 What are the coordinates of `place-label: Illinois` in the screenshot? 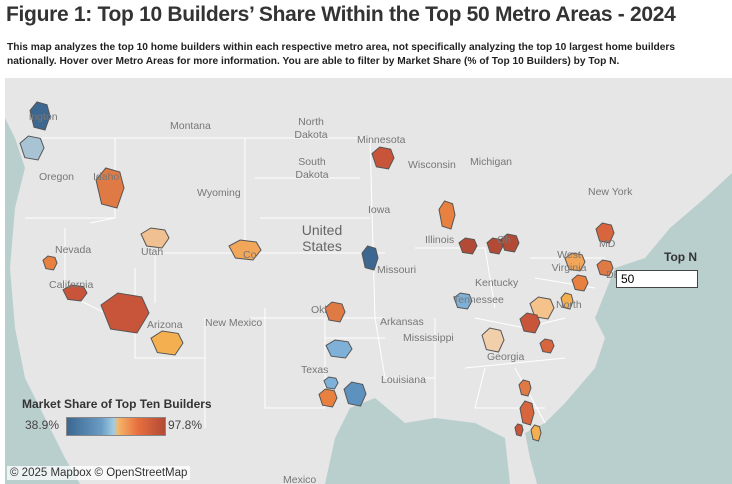 It's located at (440, 240).